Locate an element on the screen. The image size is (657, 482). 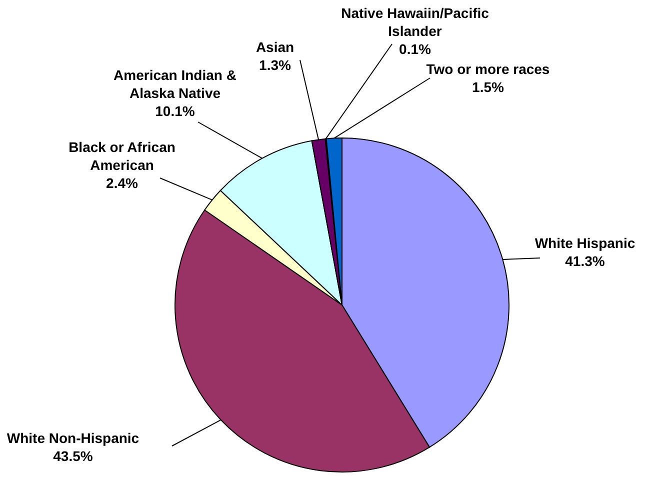
slice-label: Native Hawaiin/Pacific Islander is located at coordinates (415, 22).